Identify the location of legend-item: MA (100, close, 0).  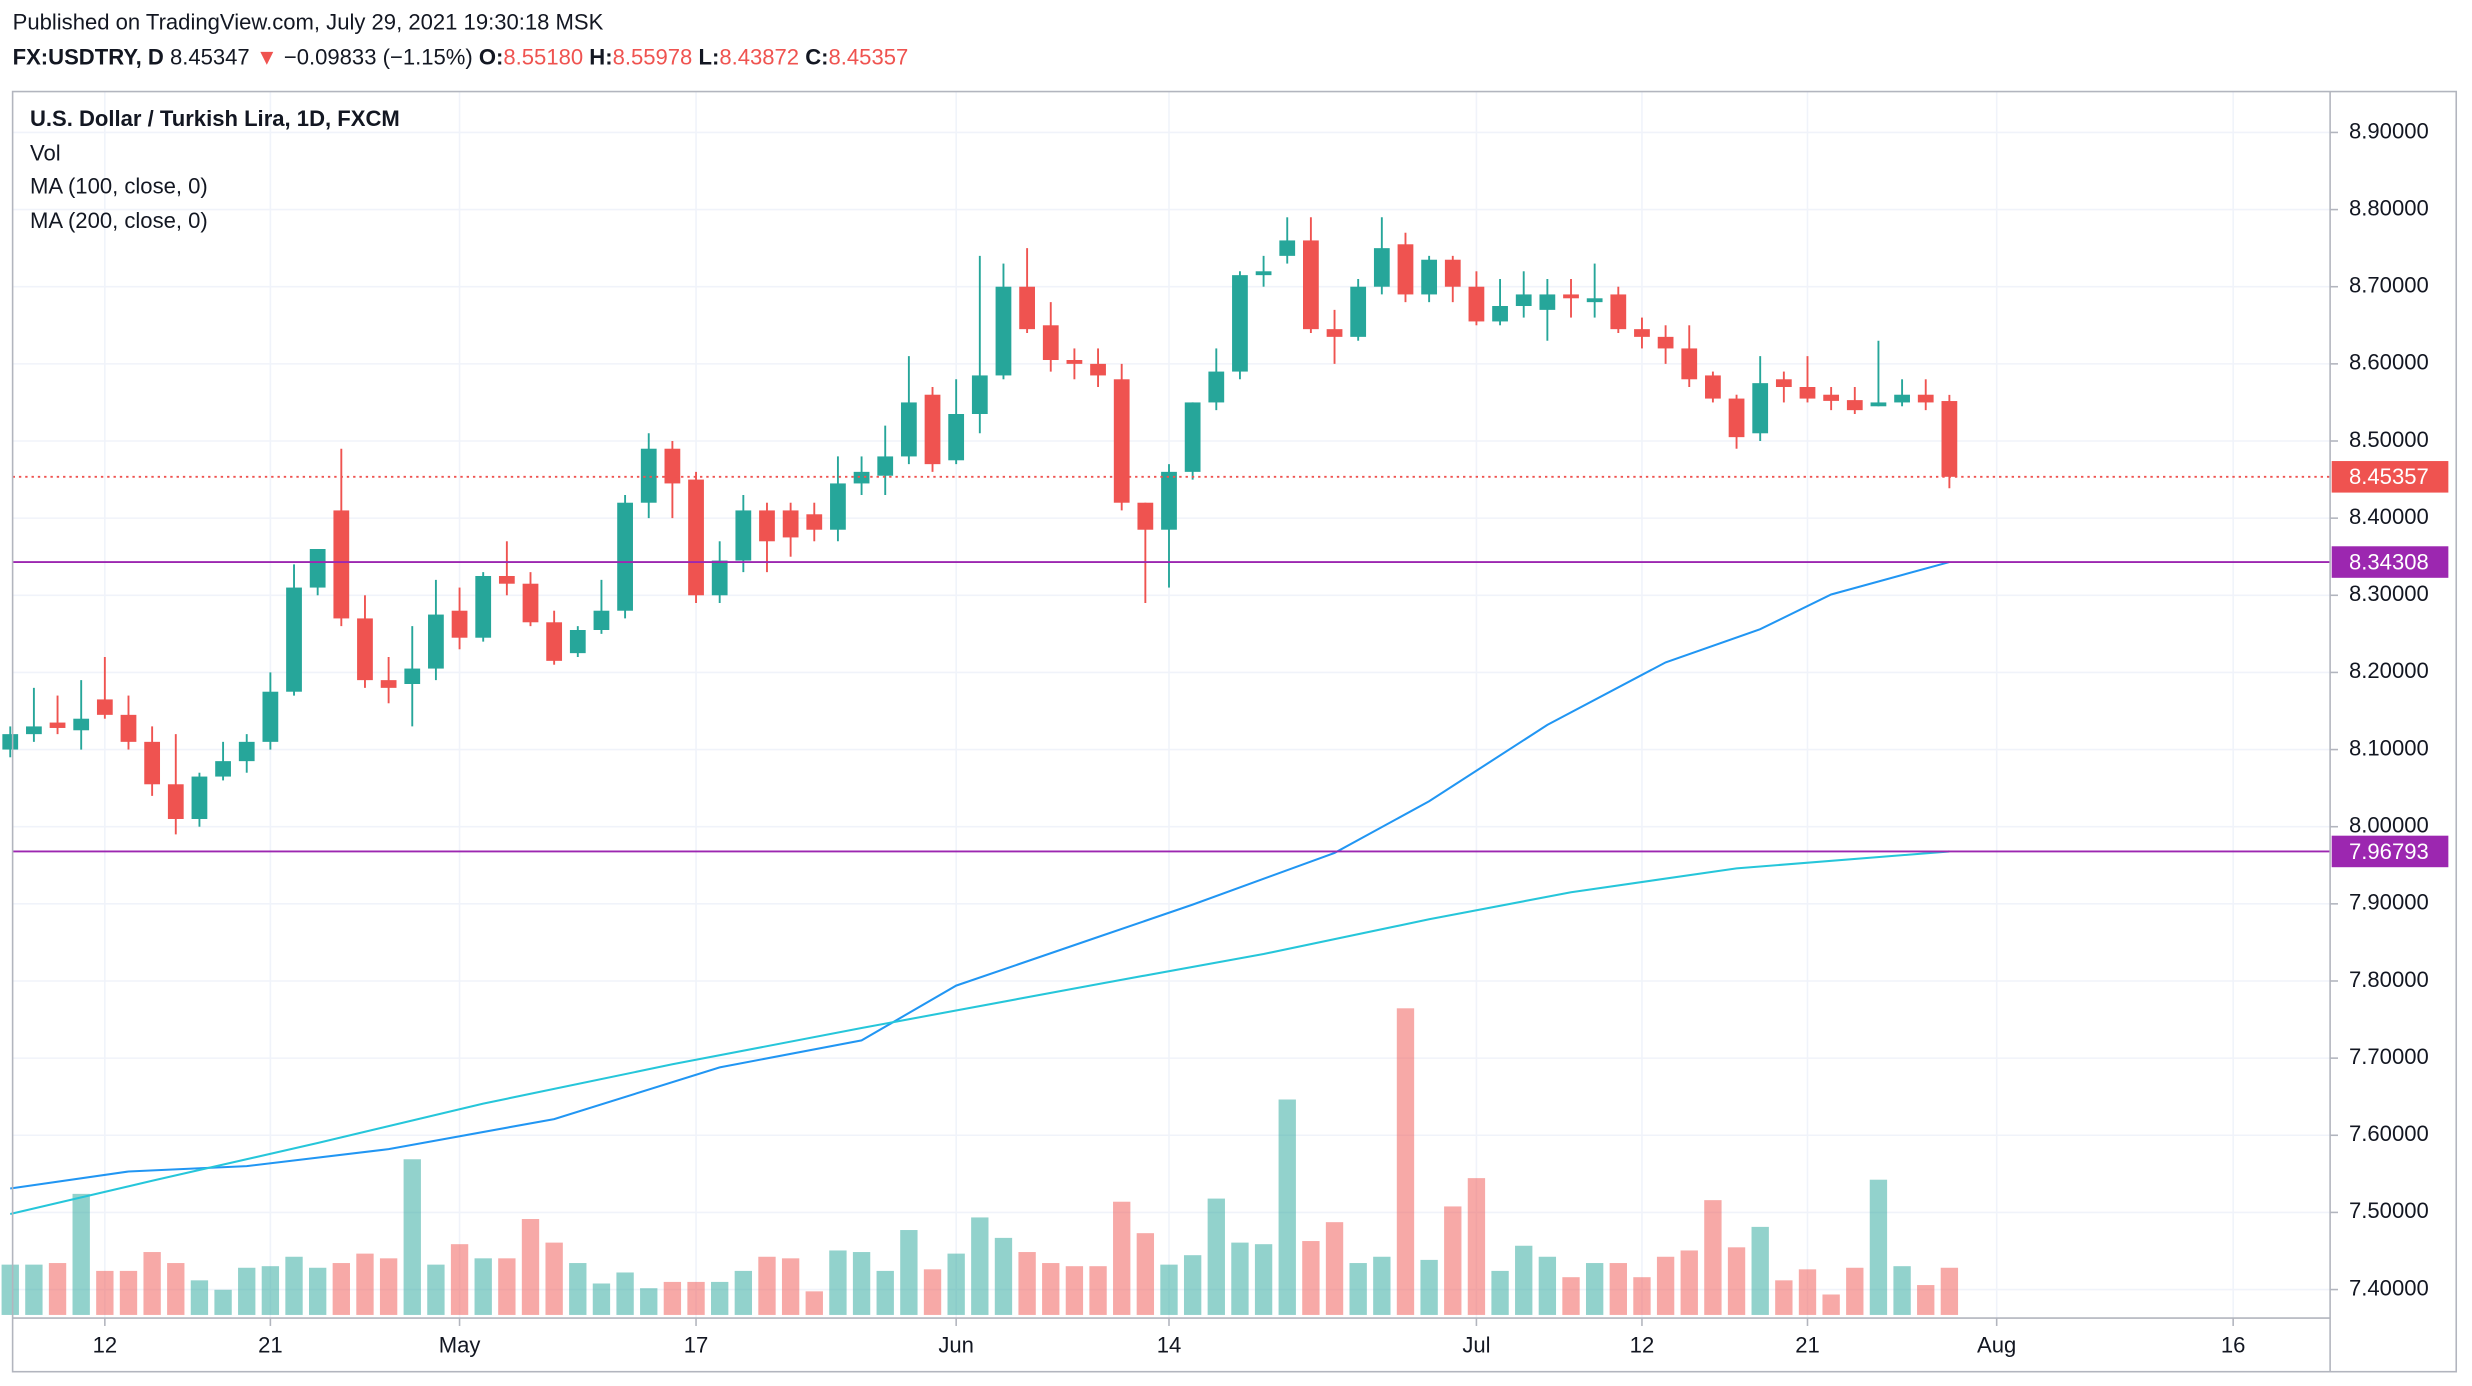
(119, 186).